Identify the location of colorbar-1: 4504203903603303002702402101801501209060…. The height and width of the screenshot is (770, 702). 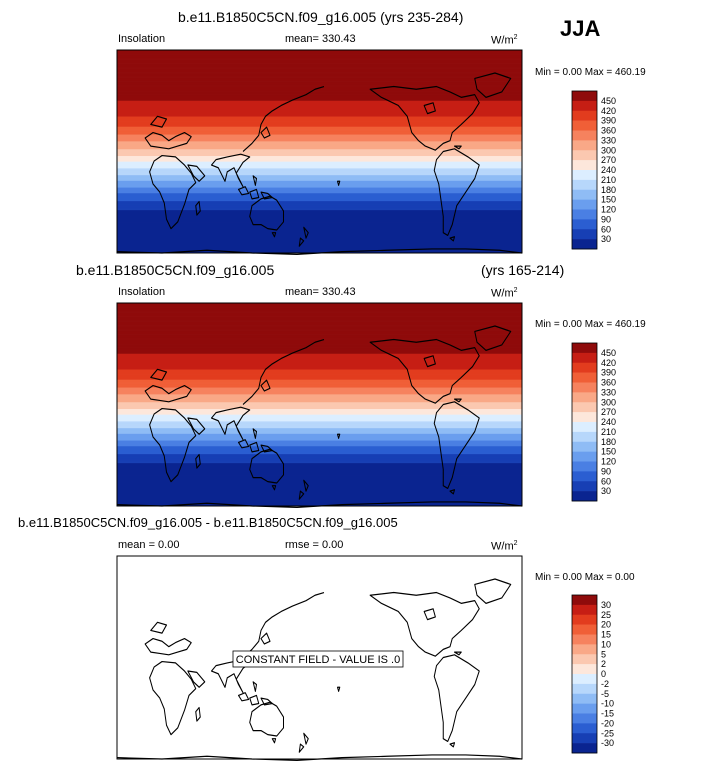
(593, 170).